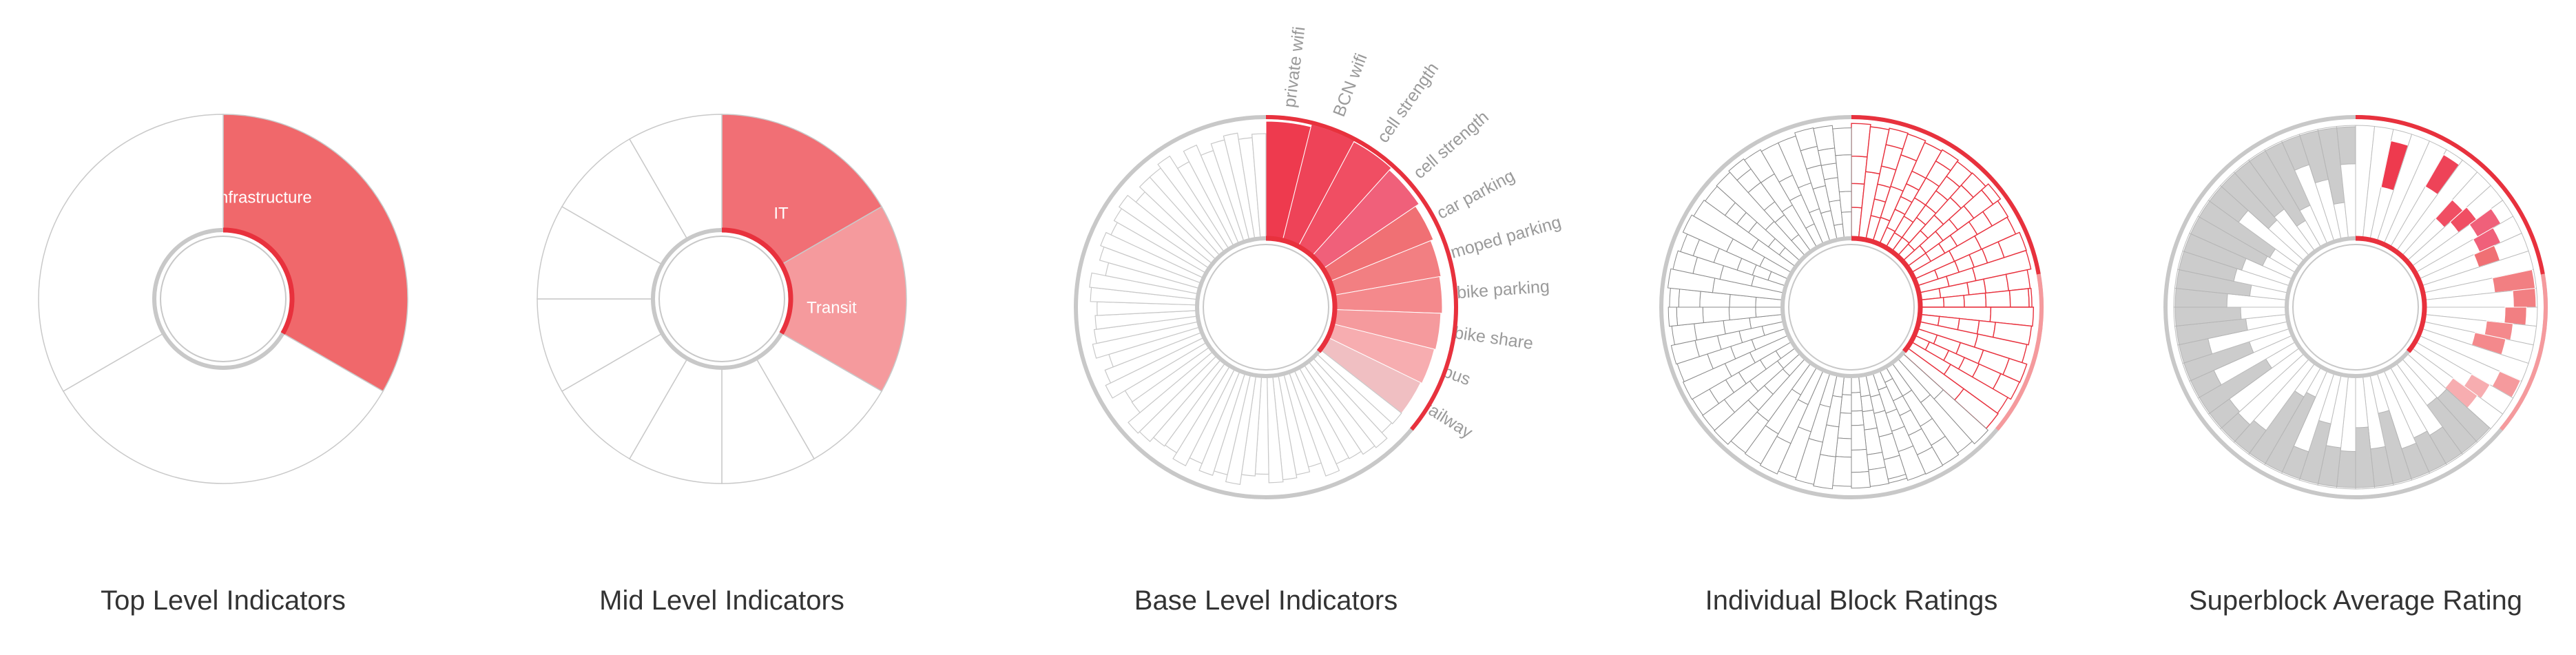  Describe the element at coordinates (832, 308) in the screenshot. I see `sector-label: Transit` at that location.